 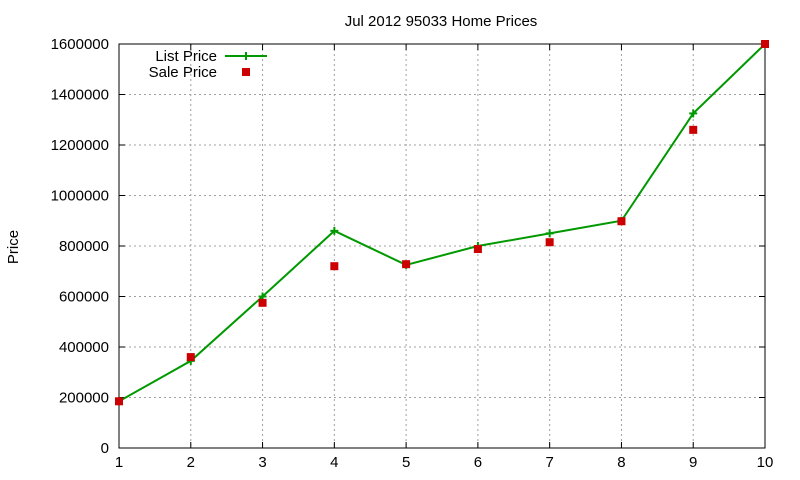 I want to click on x-tick-label: 4, so click(x=334, y=462).